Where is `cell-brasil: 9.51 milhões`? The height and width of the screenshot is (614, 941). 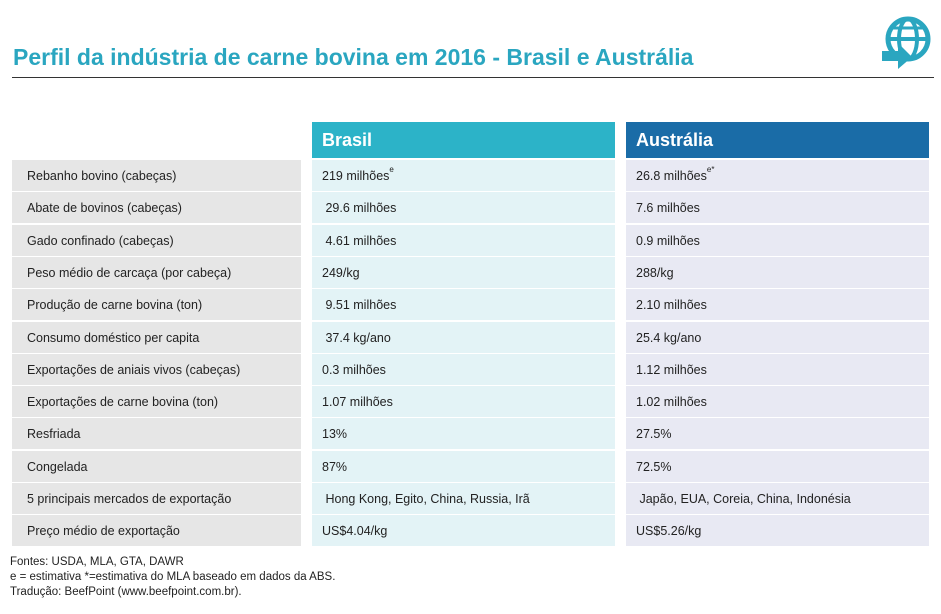 cell-brasil: 9.51 milhões is located at coordinates (463, 304).